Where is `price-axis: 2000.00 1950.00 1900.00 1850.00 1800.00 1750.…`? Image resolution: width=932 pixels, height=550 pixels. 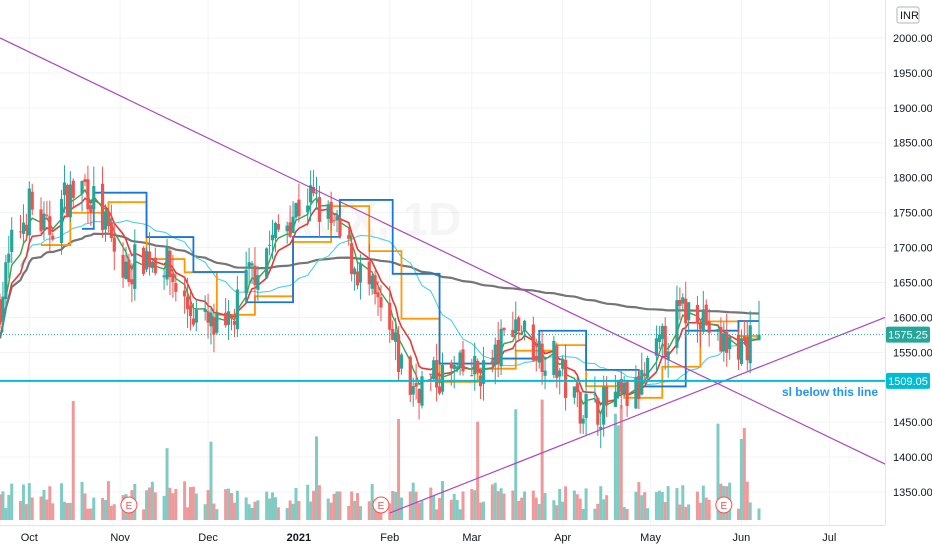 price-axis: 2000.00 1950.00 1900.00 1850.00 1800.00 1750.… is located at coordinates (908, 275).